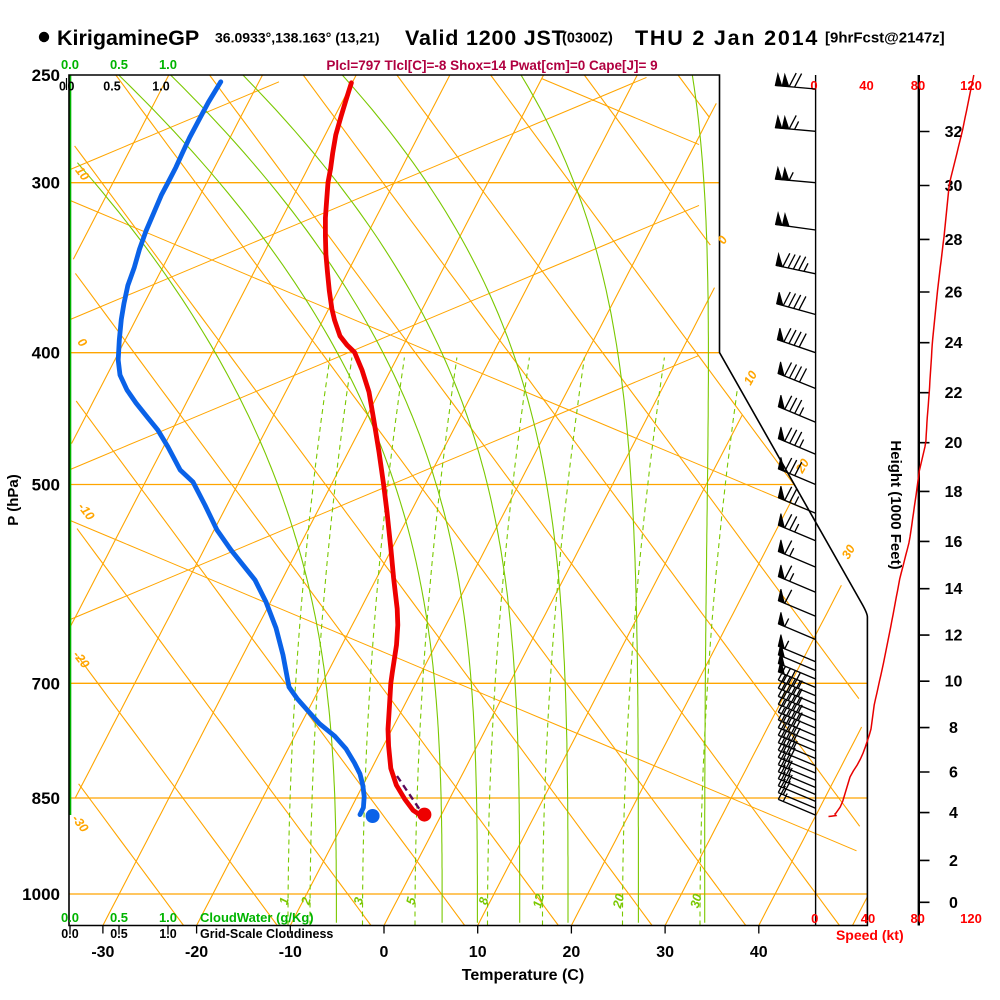 The height and width of the screenshot is (1000, 1000). I want to click on svg-text: 28, so click(954, 240).